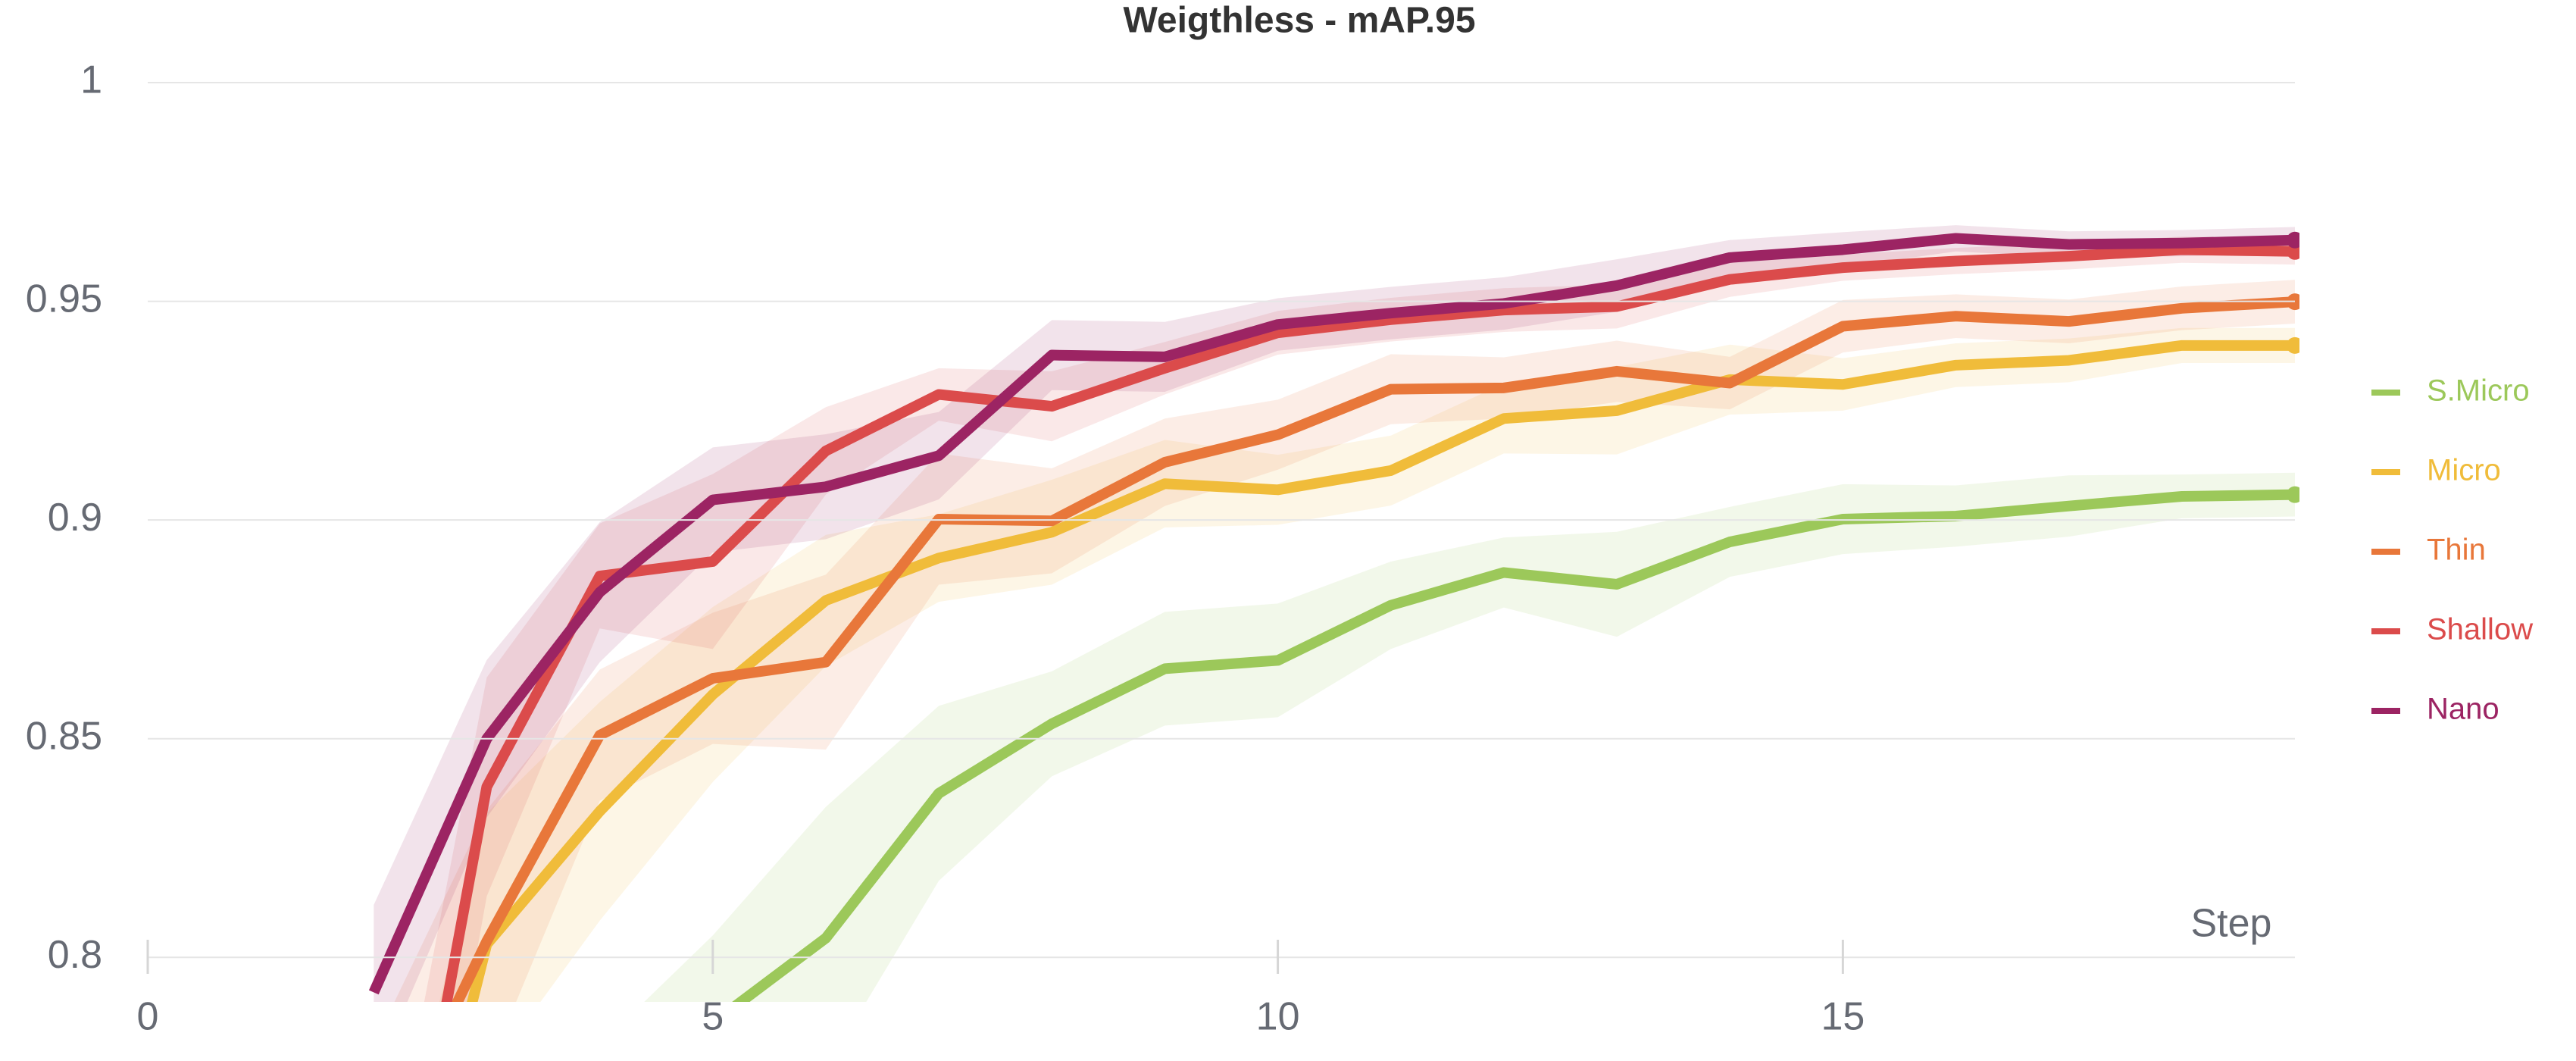 The width and height of the screenshot is (2576, 1061). Describe the element at coordinates (1278, 1017) in the screenshot. I see `x-tick-label: 10` at that location.